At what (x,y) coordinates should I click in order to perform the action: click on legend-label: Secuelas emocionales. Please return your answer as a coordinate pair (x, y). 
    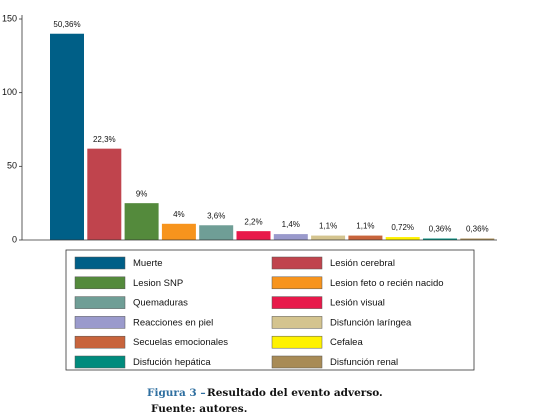
    Looking at the image, I should click on (180, 342).